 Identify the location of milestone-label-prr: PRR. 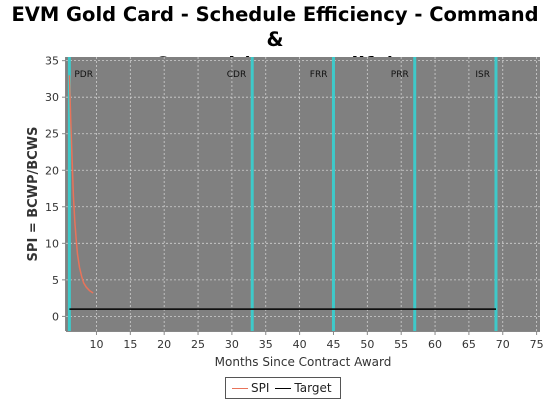
(400, 75).